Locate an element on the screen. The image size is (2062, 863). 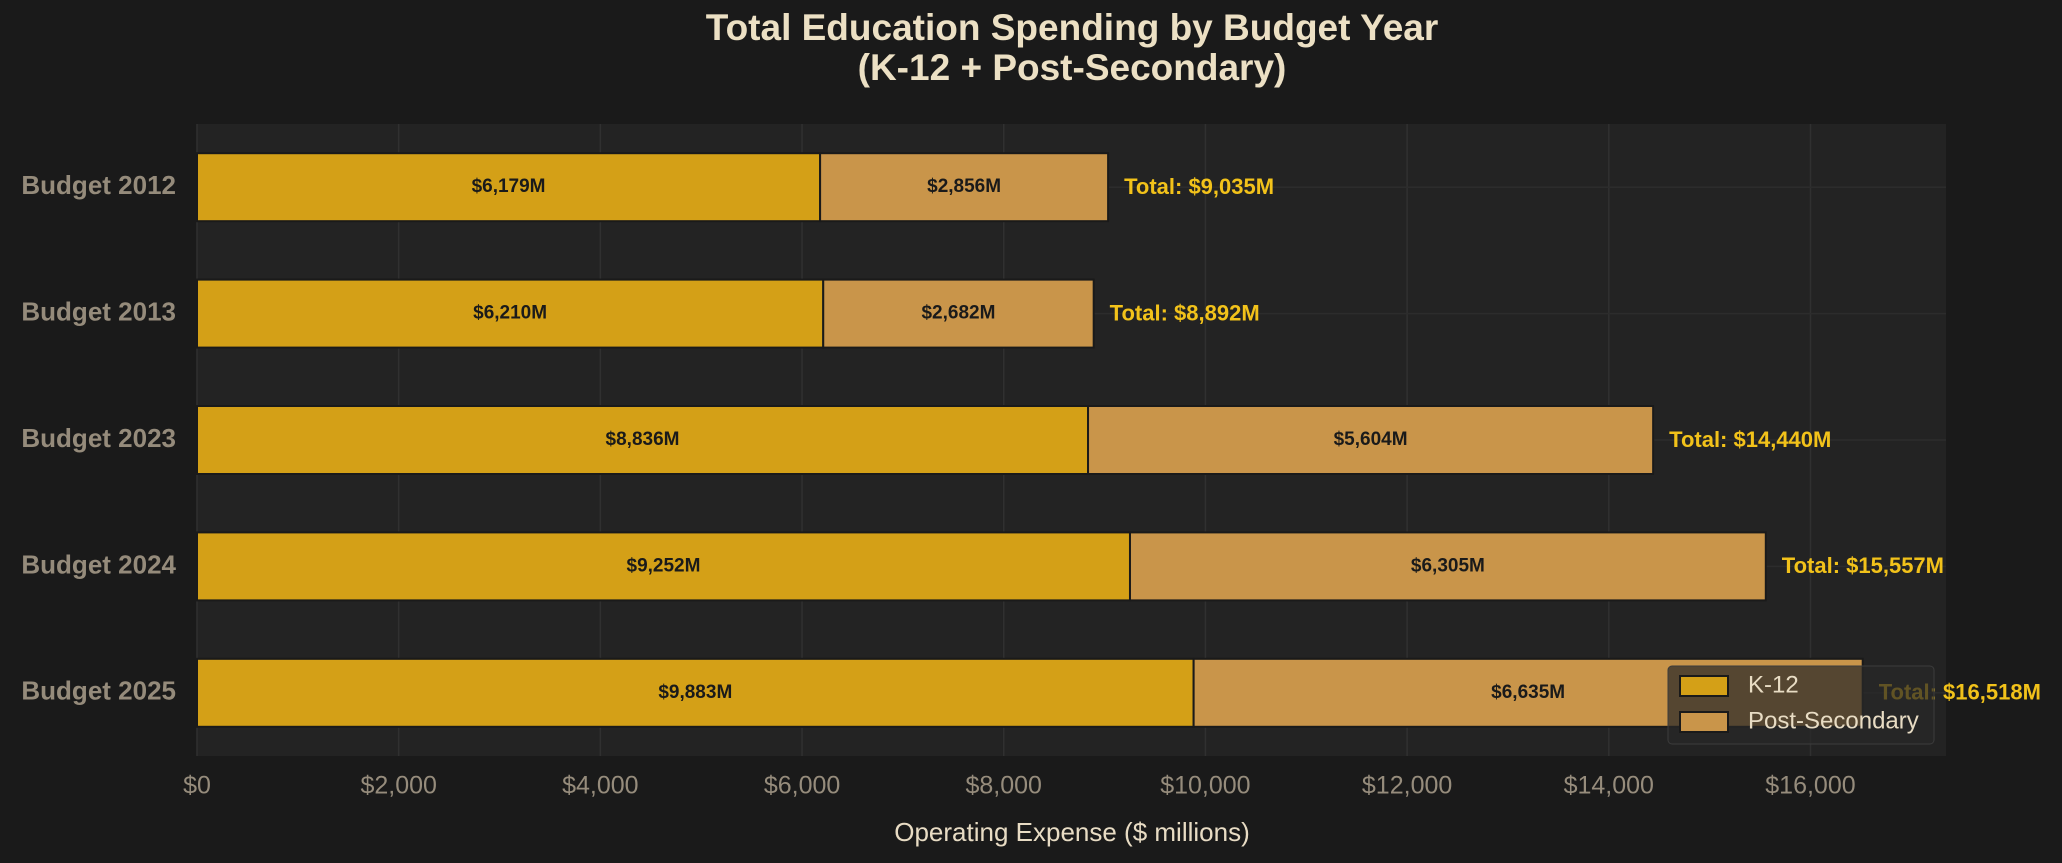
value-label: $6,179M is located at coordinates (509, 186).